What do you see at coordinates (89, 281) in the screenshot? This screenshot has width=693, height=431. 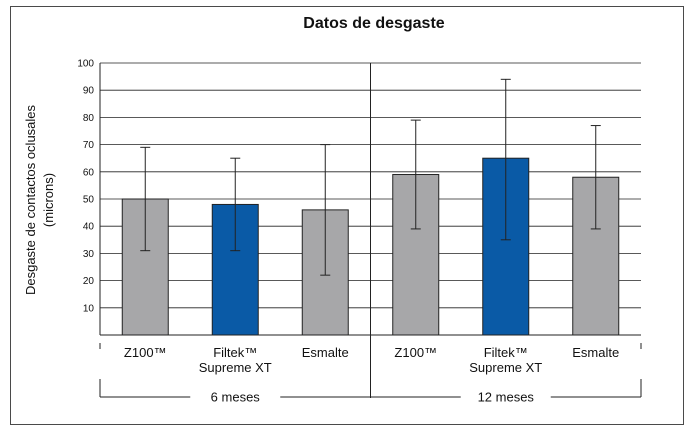 I see `y-tick-label: 20` at bounding box center [89, 281].